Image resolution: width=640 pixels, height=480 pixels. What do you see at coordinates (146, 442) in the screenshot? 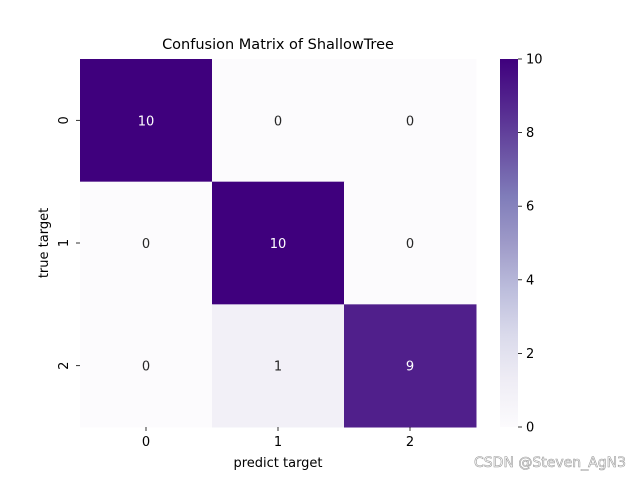
I see `x-tick-label-0: 0` at bounding box center [146, 442].